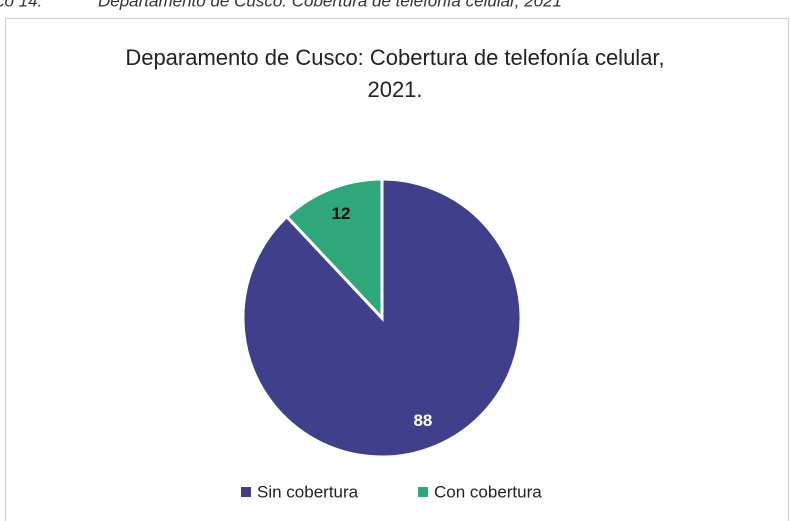  What do you see at coordinates (21, 5) in the screenshot?
I see `caption-number: co 14.` at bounding box center [21, 5].